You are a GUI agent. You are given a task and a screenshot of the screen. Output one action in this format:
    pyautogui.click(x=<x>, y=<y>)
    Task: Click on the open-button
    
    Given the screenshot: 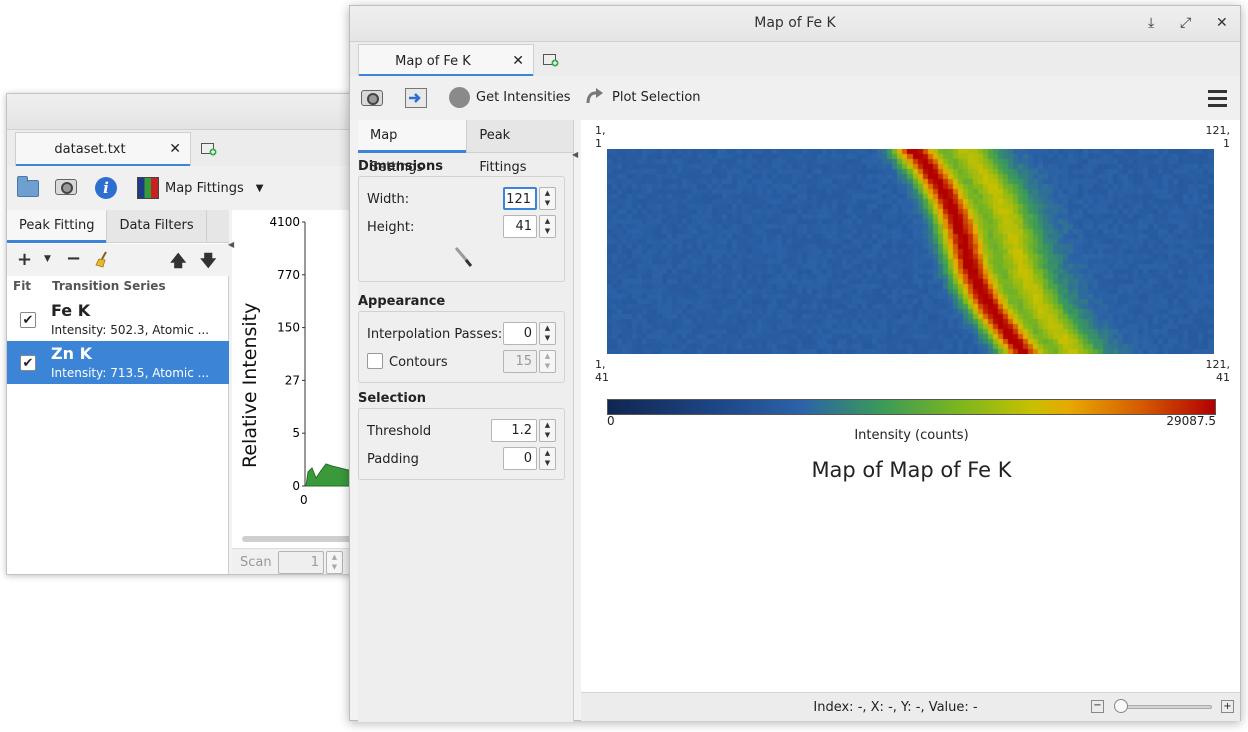 What is the action you would take?
    pyautogui.click(x=28, y=186)
    